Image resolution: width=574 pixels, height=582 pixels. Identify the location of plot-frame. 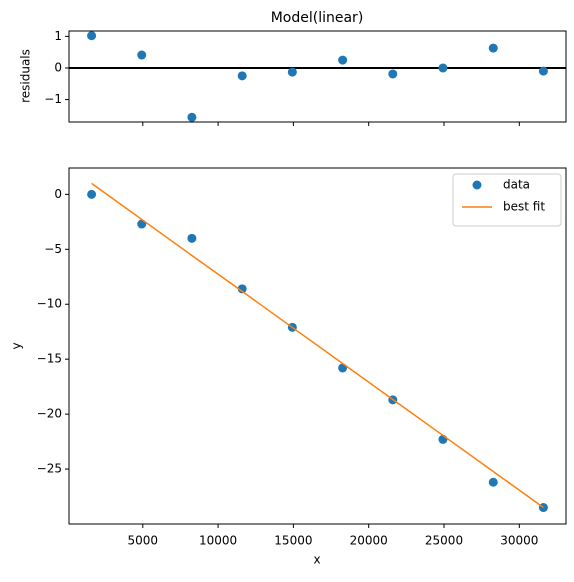
(317, 76).